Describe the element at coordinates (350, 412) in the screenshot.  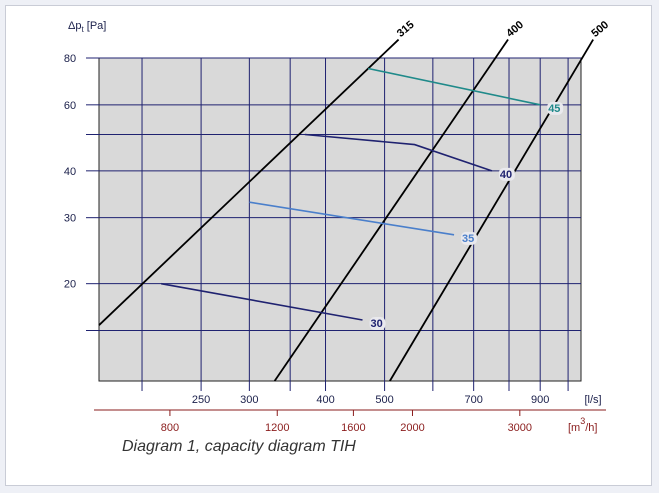
I see `m3h-axis` at that location.